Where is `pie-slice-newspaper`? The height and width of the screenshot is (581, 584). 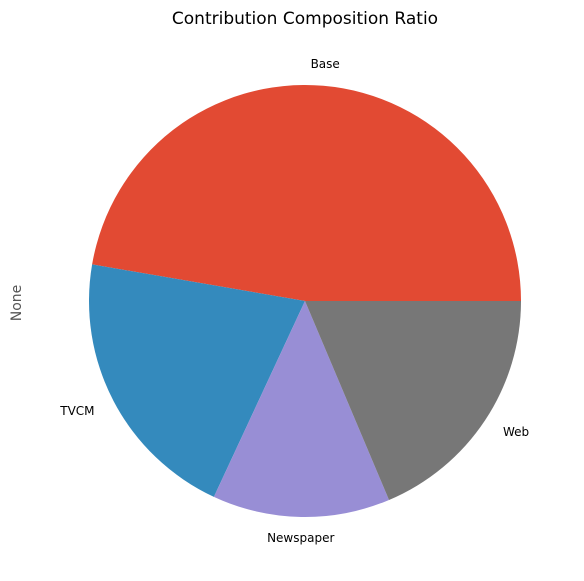
pie-slice-newspaper is located at coordinates (301, 409).